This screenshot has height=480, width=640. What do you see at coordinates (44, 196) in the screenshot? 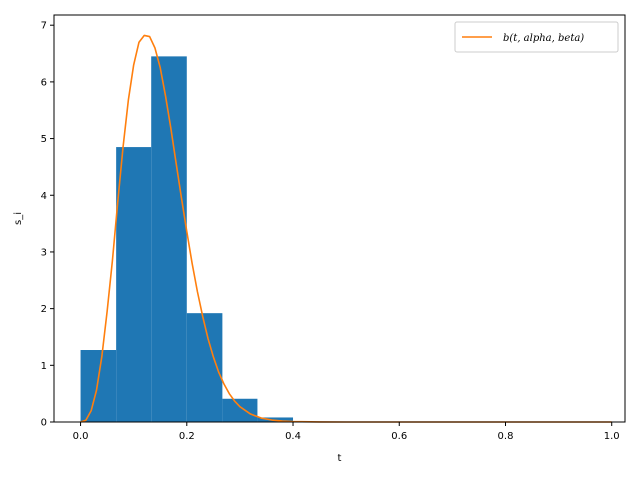
I see `y-tick-label: 4` at bounding box center [44, 196].